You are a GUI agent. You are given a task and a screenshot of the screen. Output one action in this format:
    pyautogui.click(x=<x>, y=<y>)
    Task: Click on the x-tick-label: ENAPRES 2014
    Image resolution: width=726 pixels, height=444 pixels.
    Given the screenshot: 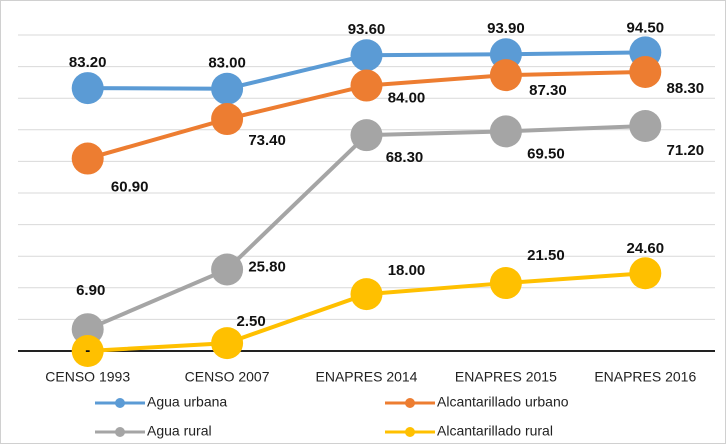 What is the action you would take?
    pyautogui.click(x=367, y=377)
    